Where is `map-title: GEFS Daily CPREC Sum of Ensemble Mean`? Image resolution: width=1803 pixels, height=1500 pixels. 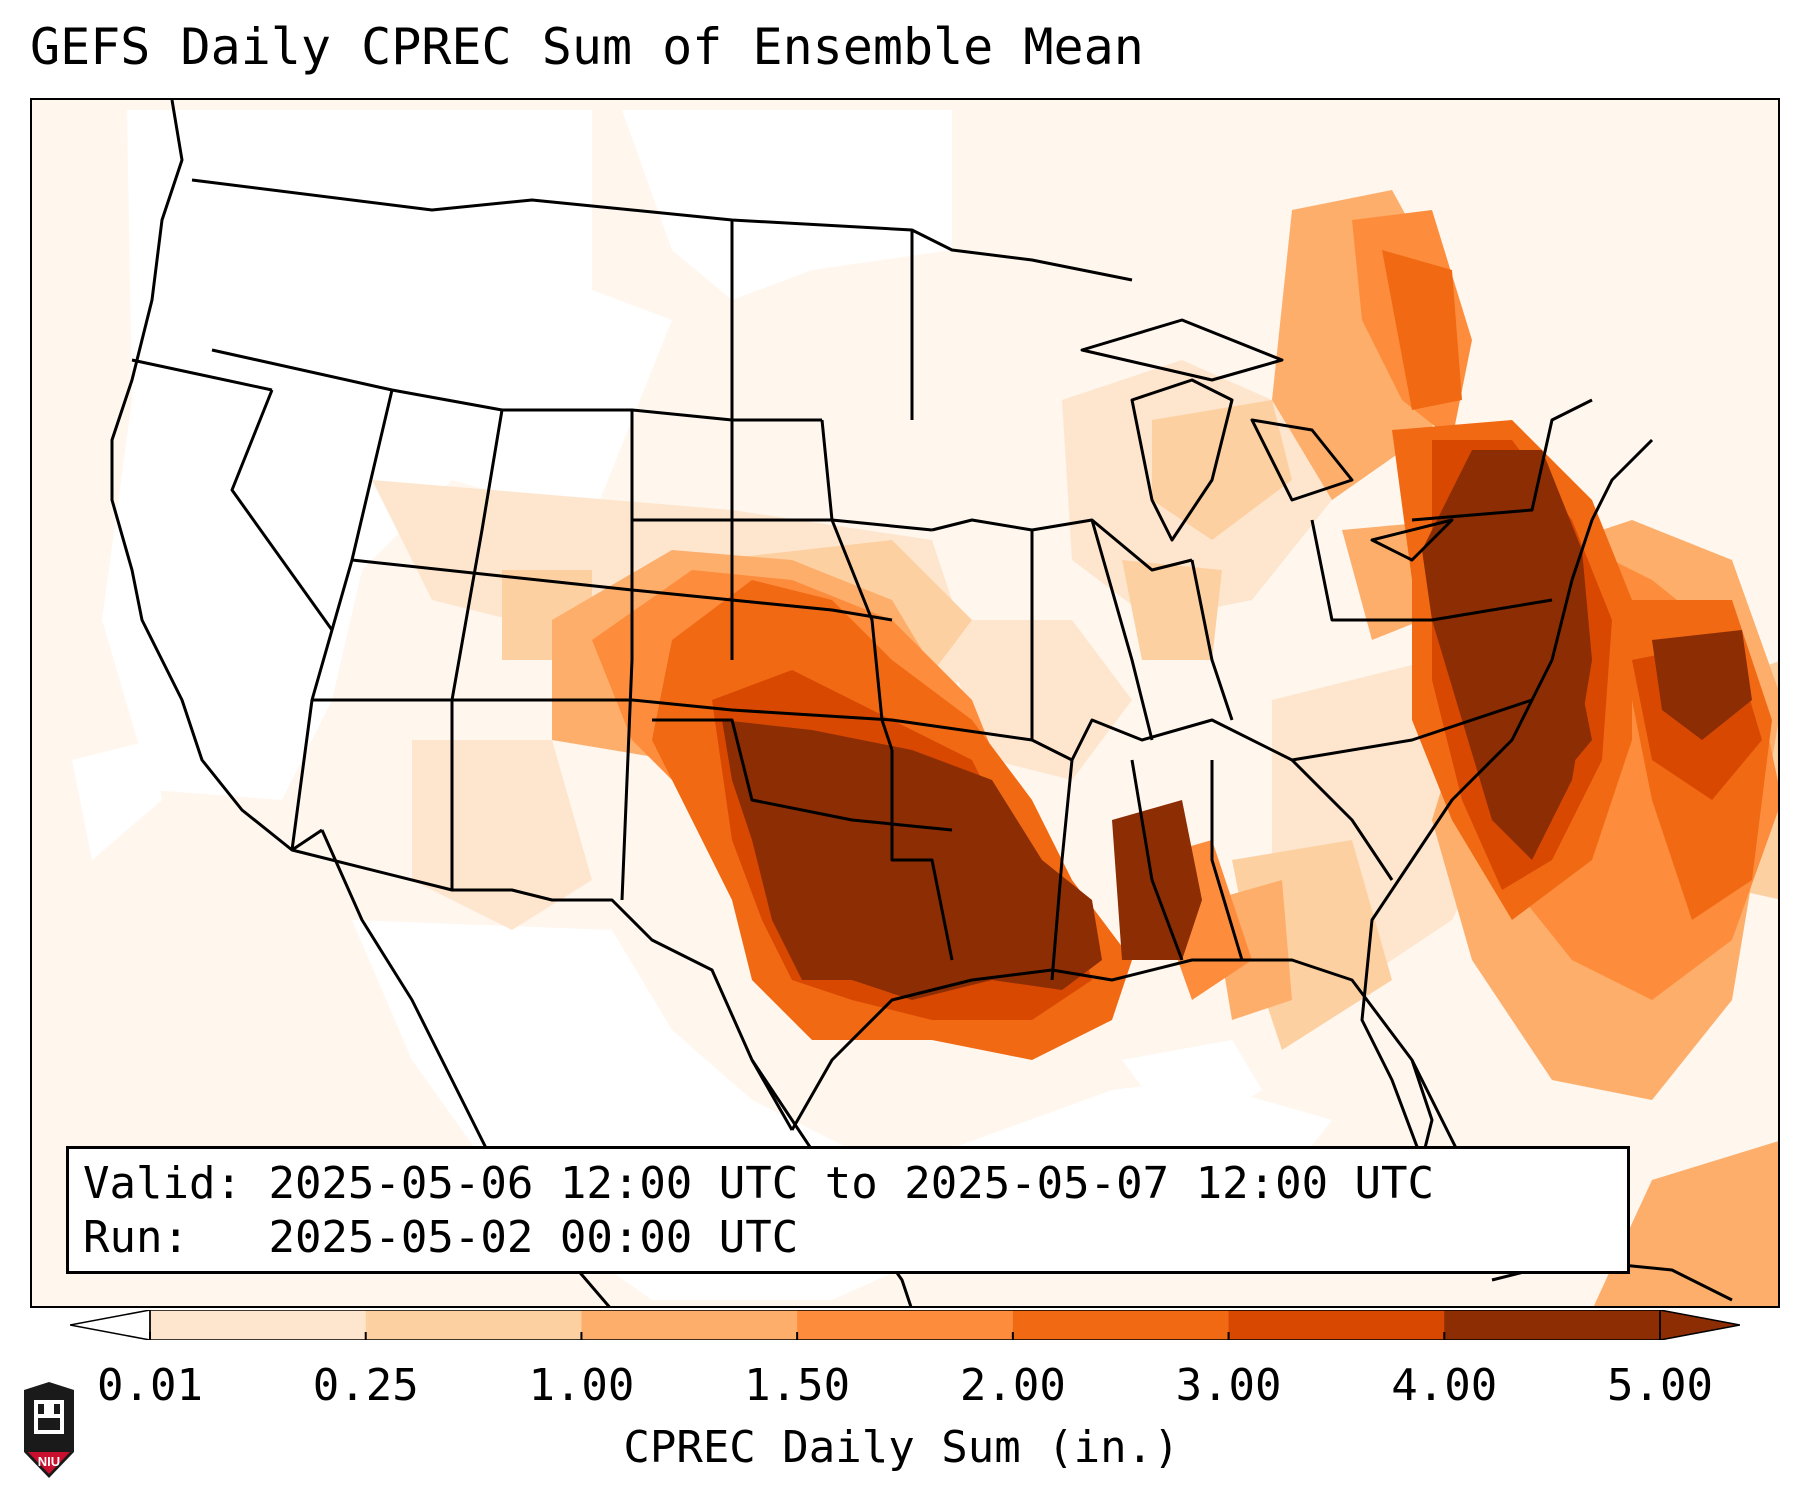 map-title: GEFS Daily CPREC Sum of Ensemble Mean is located at coordinates (587, 47).